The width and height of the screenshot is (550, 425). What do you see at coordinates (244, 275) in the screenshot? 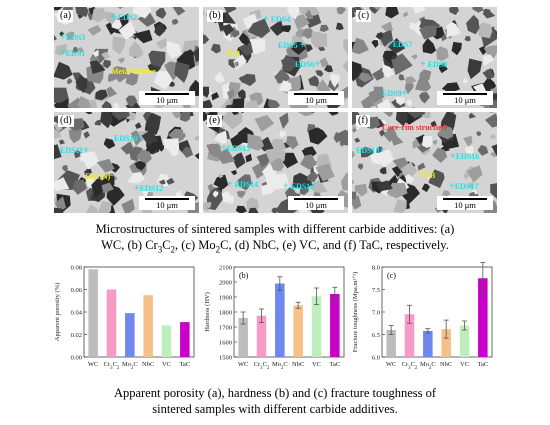
I see `chart-panel-label: (b)` at bounding box center [244, 275].